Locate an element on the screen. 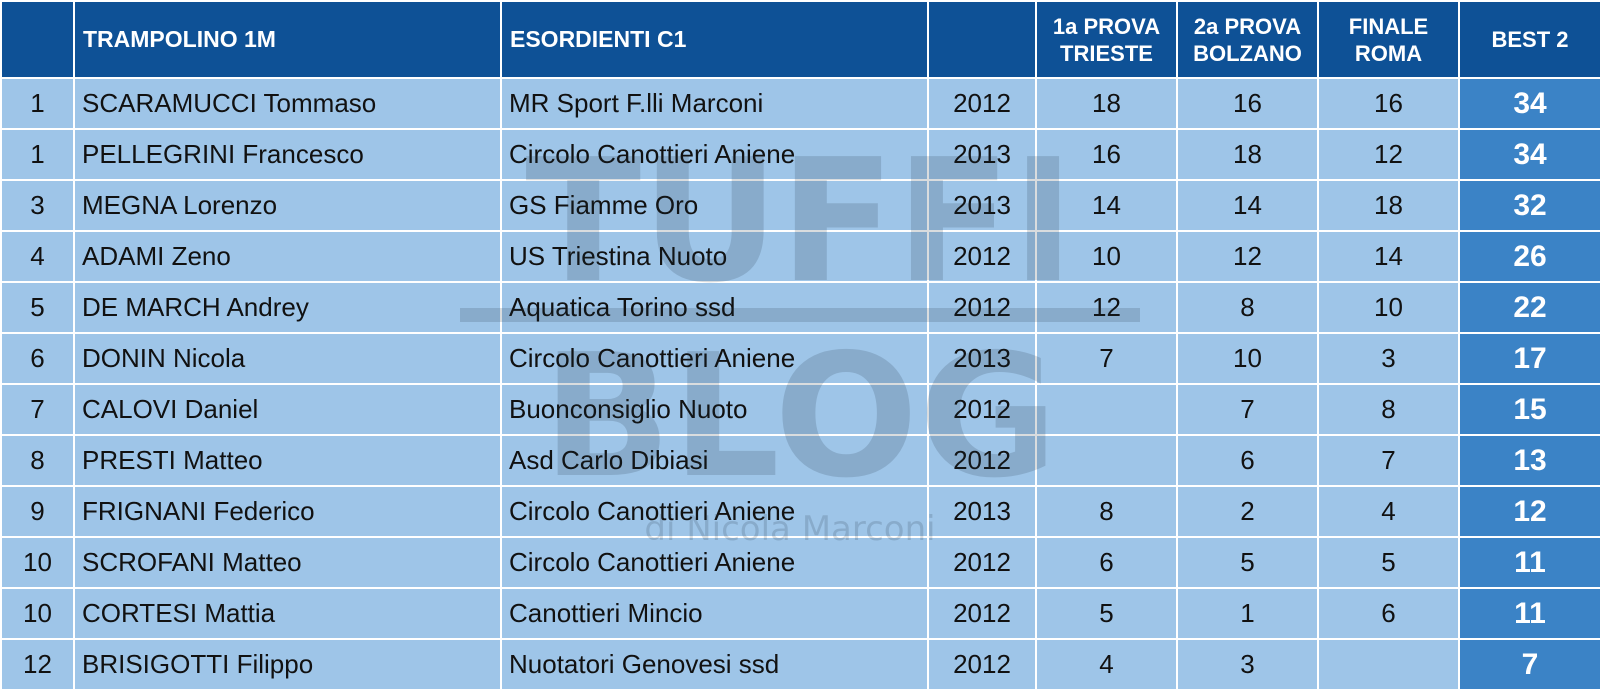  finale-score-cell: 18 is located at coordinates (1388, 205).